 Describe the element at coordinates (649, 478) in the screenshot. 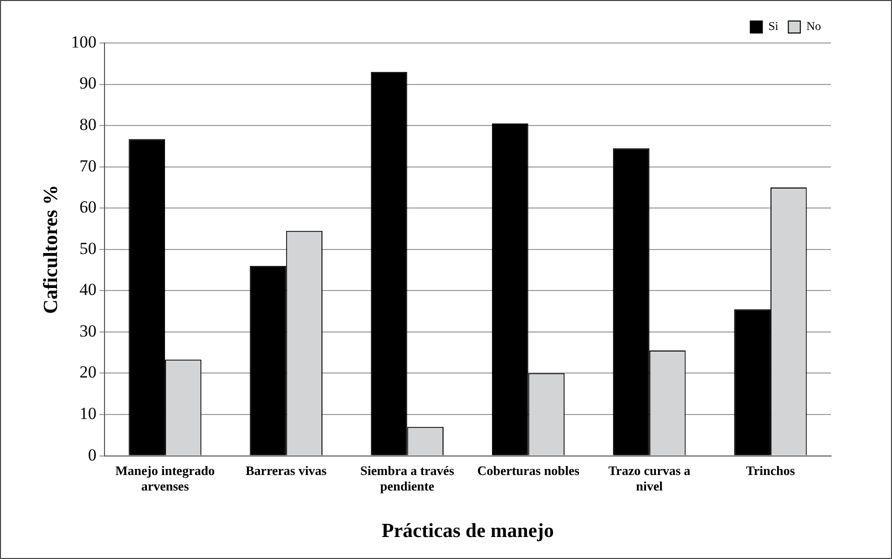

I see `x-tick-label: Trazo curvas a nivel` at that location.